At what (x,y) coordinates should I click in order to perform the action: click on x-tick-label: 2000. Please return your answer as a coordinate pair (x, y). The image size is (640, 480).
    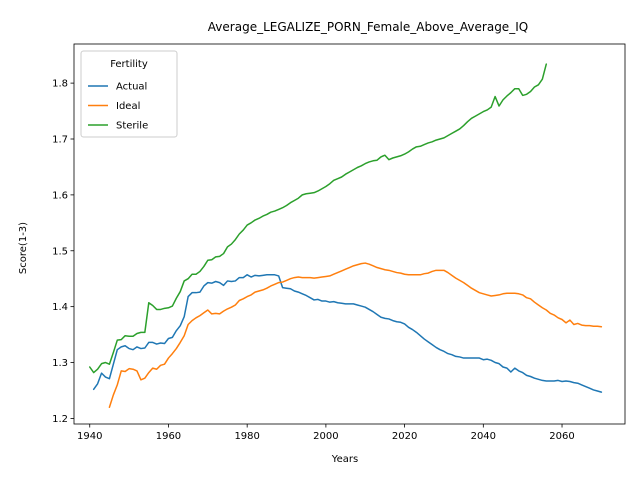
    Looking at the image, I should click on (325, 436).